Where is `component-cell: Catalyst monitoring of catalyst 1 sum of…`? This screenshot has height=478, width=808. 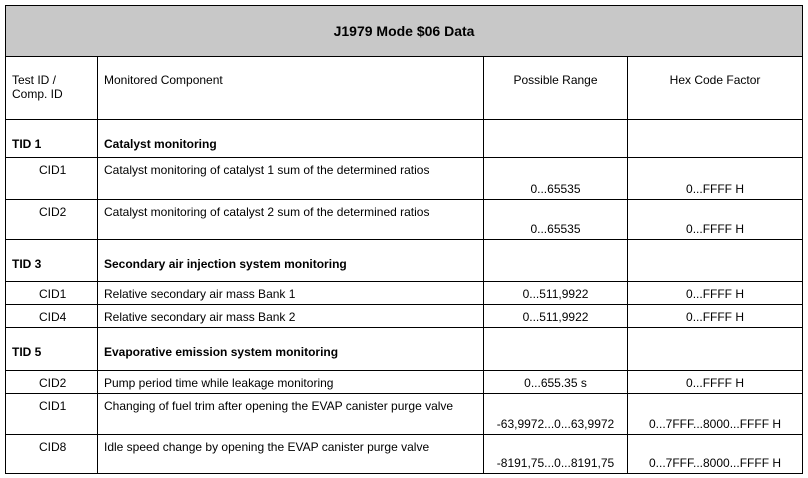 component-cell: Catalyst monitoring of catalyst 1 sum of… is located at coordinates (290, 178).